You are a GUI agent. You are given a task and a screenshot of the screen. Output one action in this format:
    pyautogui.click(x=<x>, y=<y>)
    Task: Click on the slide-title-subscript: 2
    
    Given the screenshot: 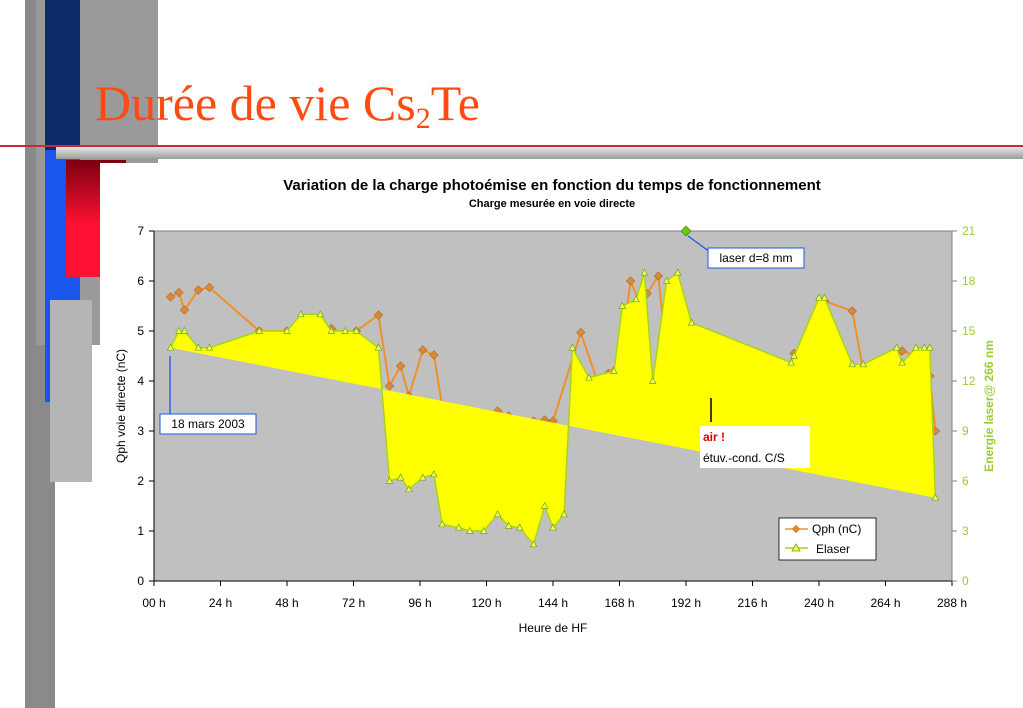 What is the action you would take?
    pyautogui.click(x=423, y=118)
    